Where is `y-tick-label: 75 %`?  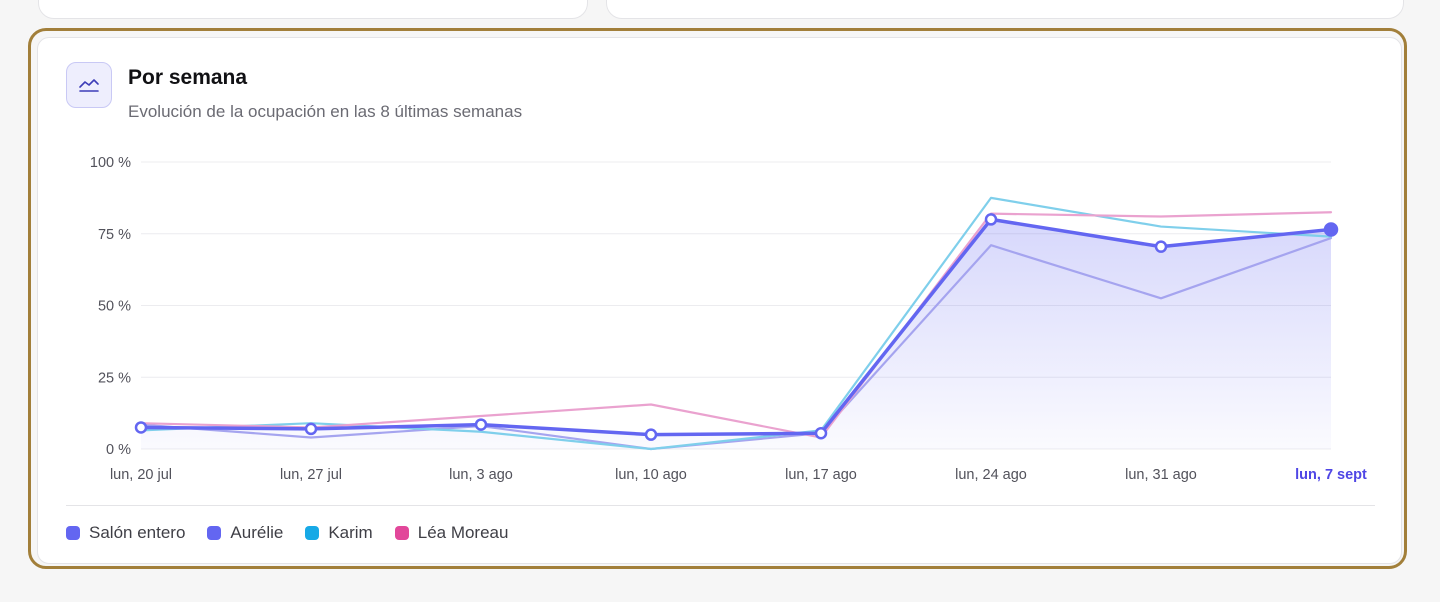 y-tick-label: 75 % is located at coordinates (114, 235).